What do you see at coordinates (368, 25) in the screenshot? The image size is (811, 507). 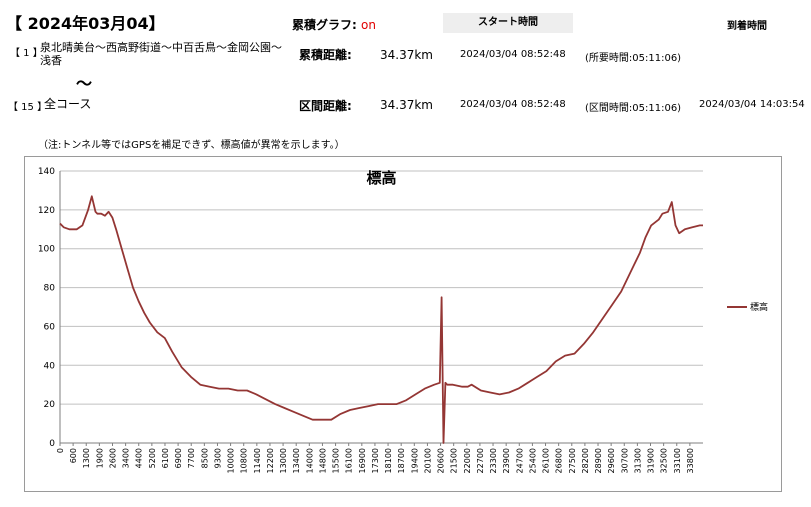 I see `graph-toggle-state: on` at bounding box center [368, 25].